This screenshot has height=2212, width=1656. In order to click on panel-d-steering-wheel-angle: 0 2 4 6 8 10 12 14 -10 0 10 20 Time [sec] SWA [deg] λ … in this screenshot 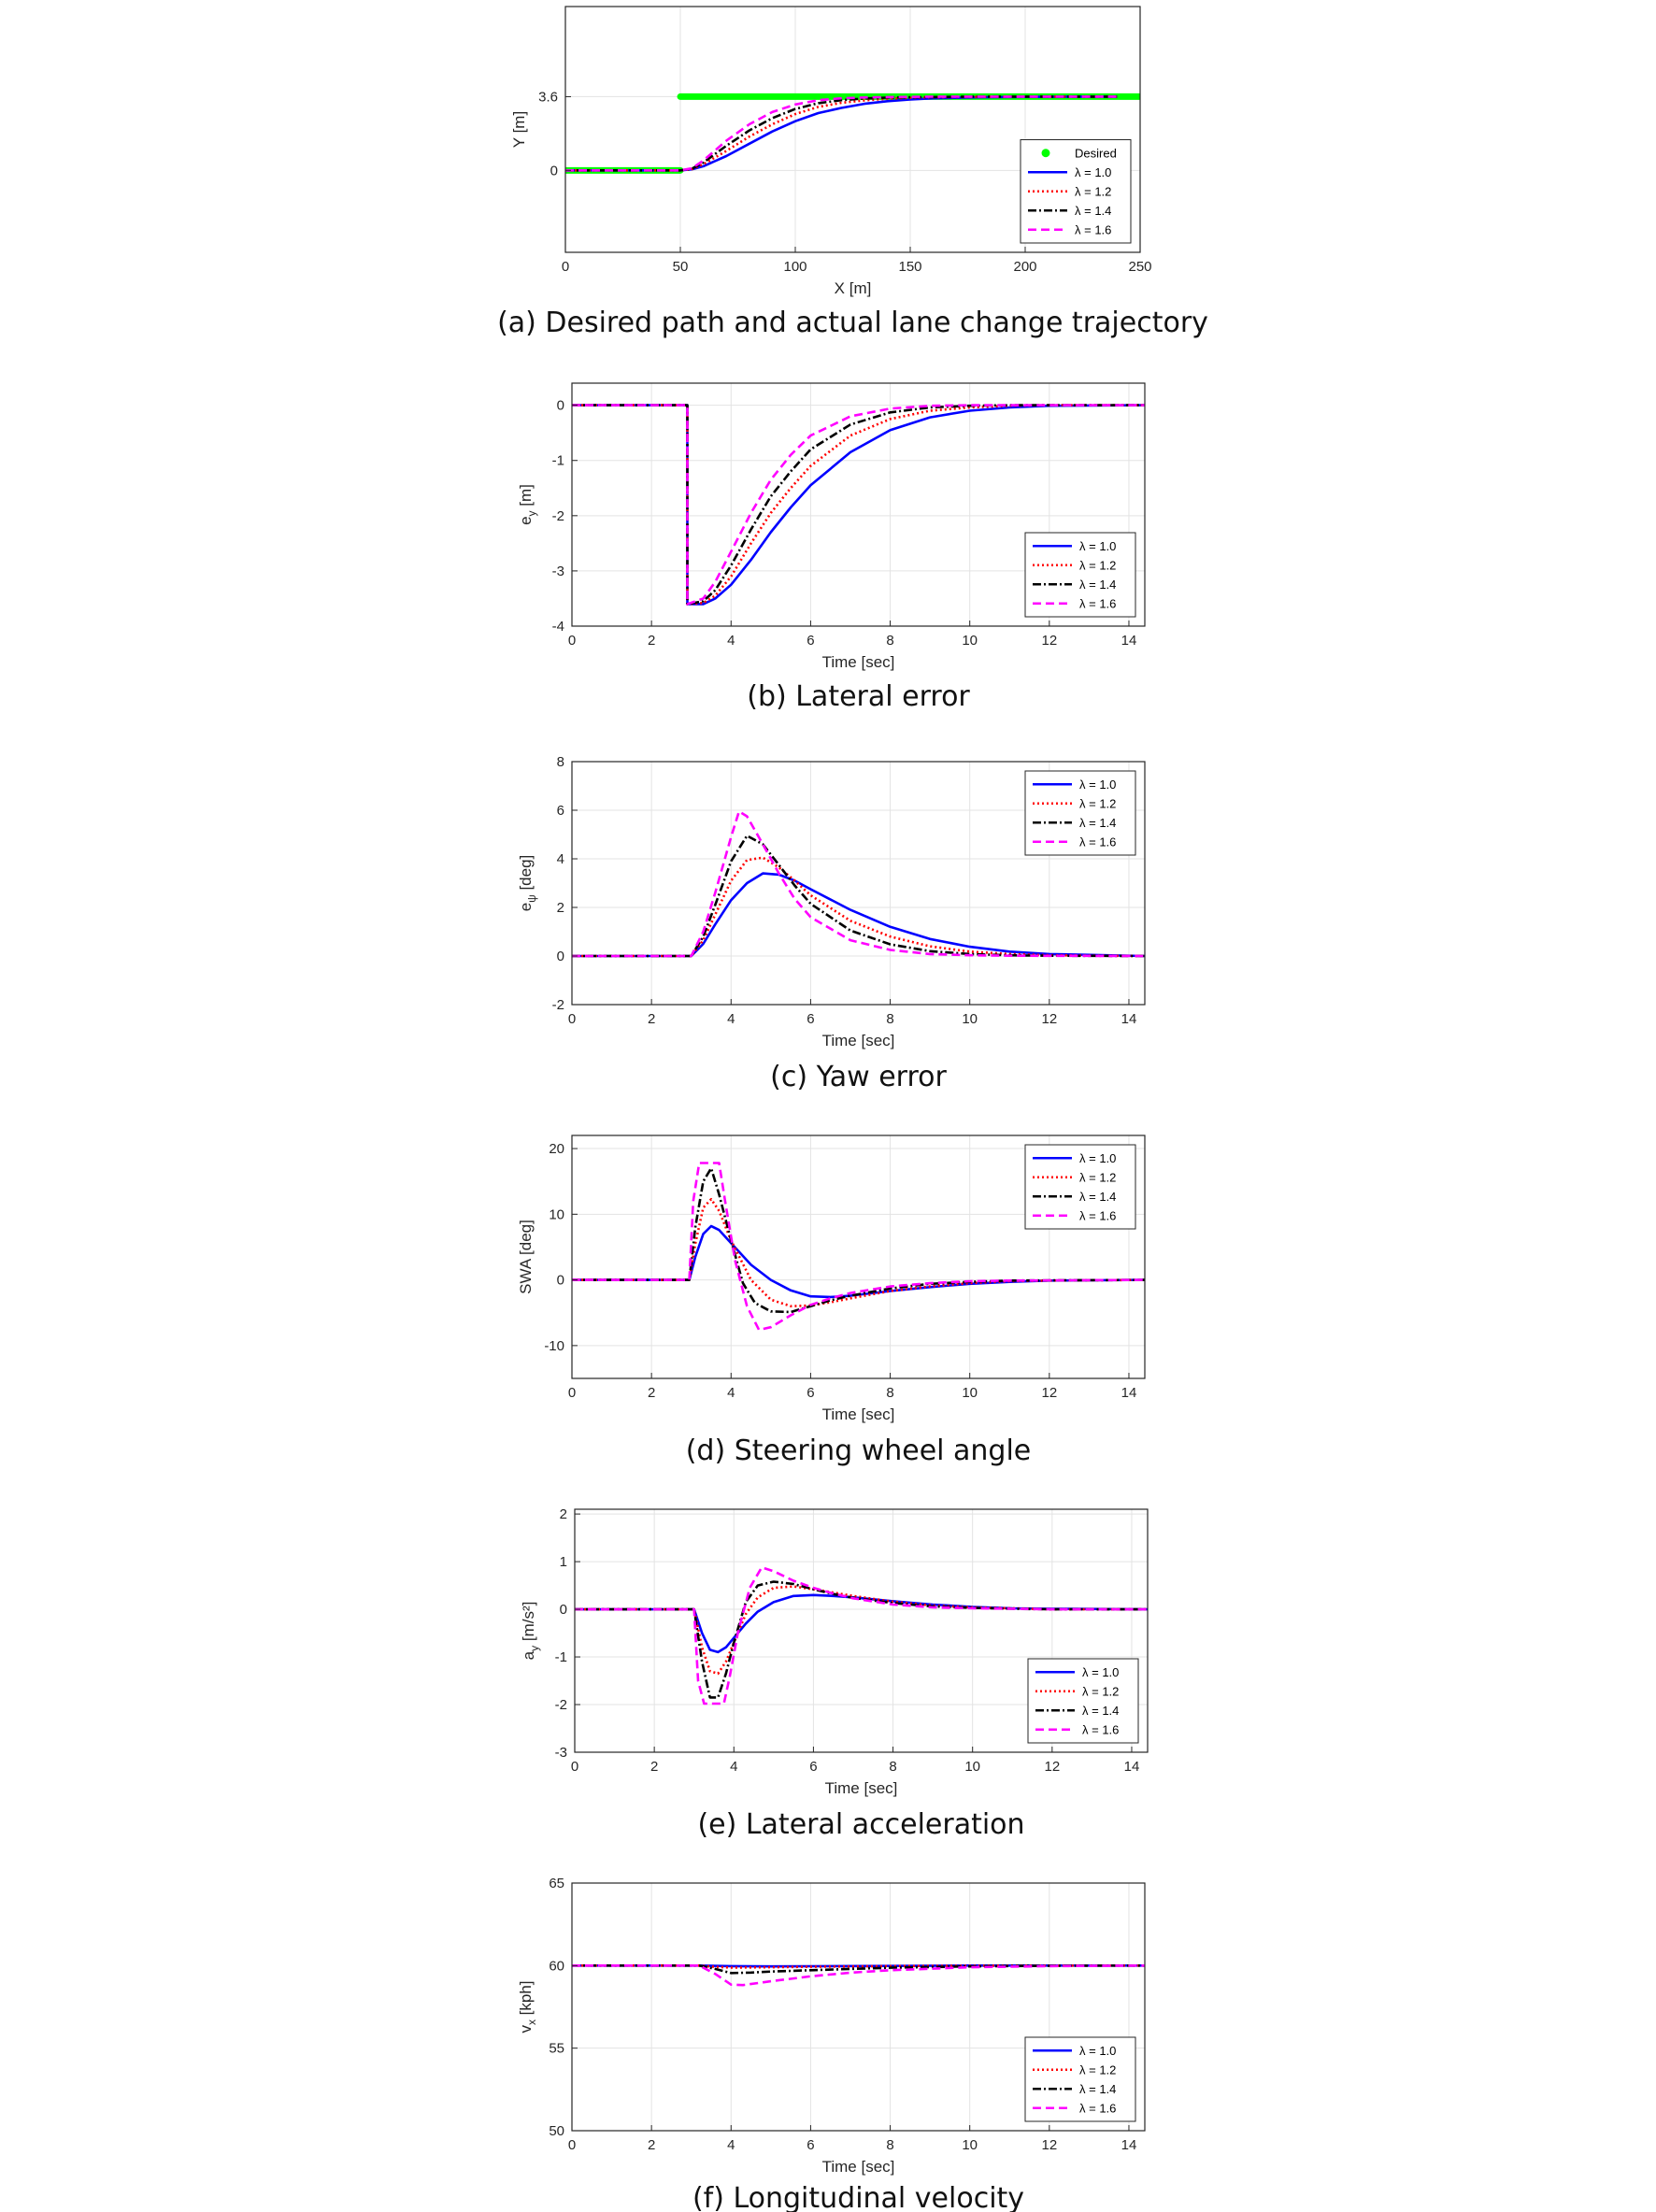, I will do `click(832, 1301)`.